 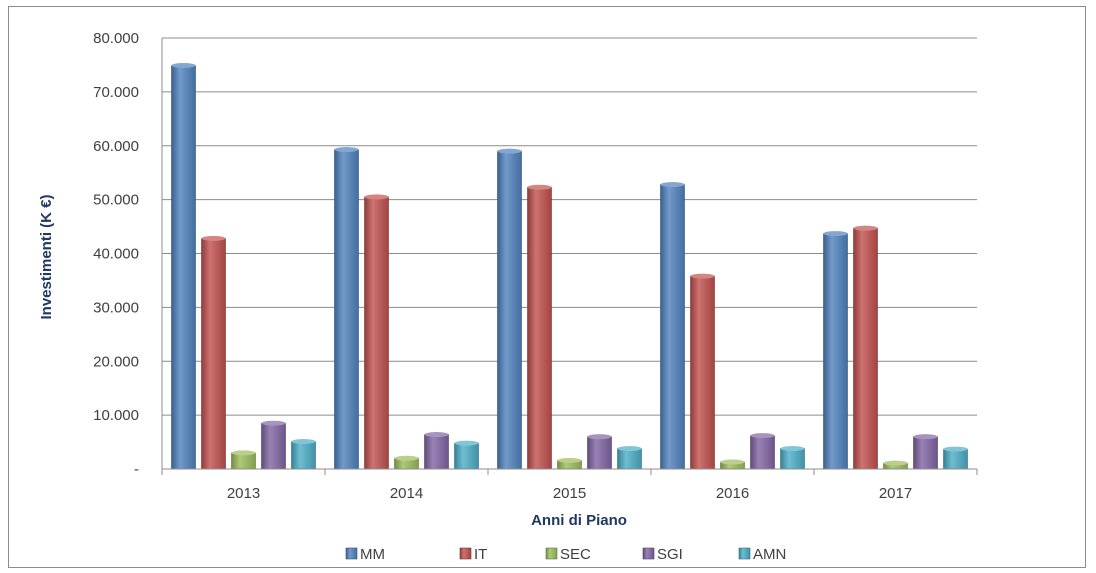 I want to click on bar-top-sgi-2014, so click(x=436, y=435).